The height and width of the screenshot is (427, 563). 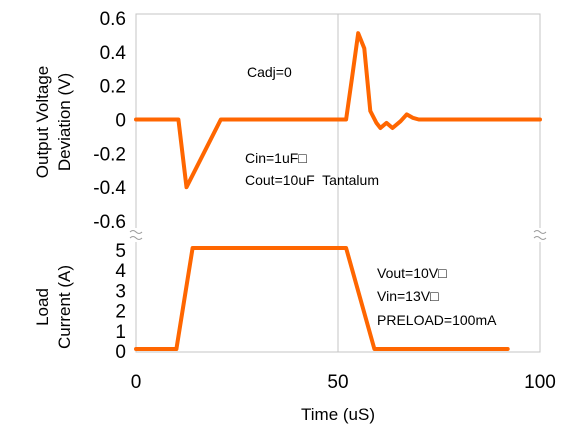 I want to click on axis-break-marks, so click(x=338, y=235).